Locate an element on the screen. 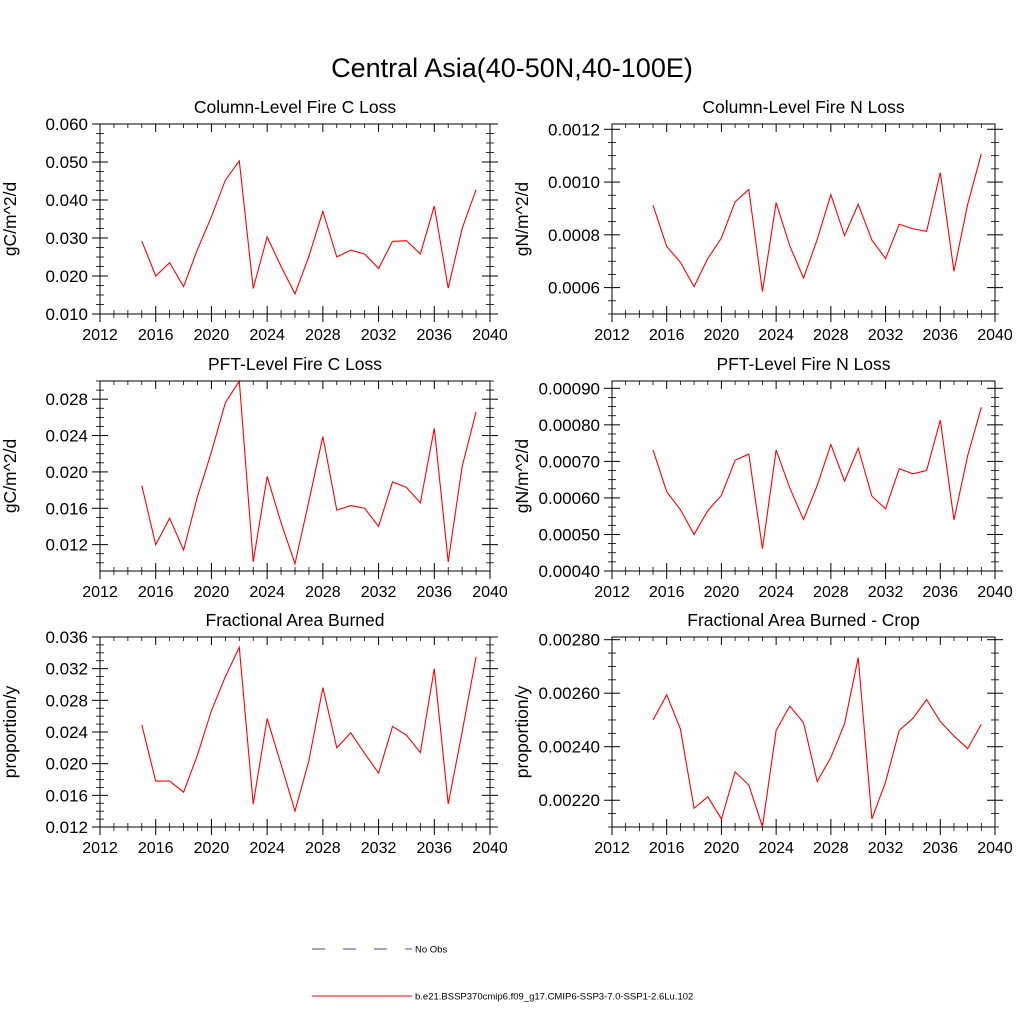  y-tick-label: 0.032 is located at coordinates (66, 669).